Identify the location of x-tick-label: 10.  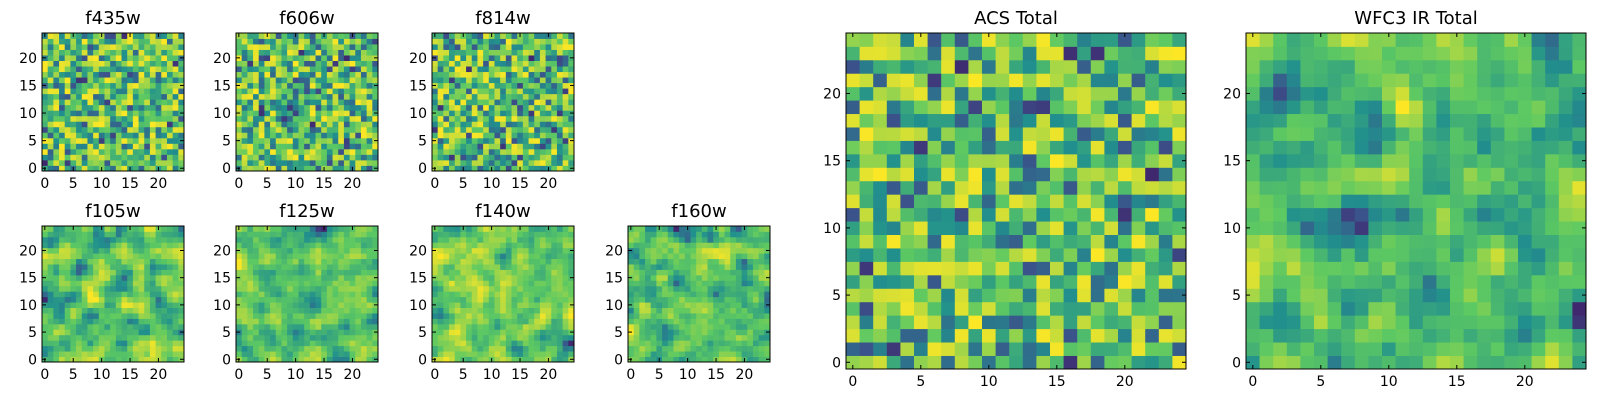
(688, 375).